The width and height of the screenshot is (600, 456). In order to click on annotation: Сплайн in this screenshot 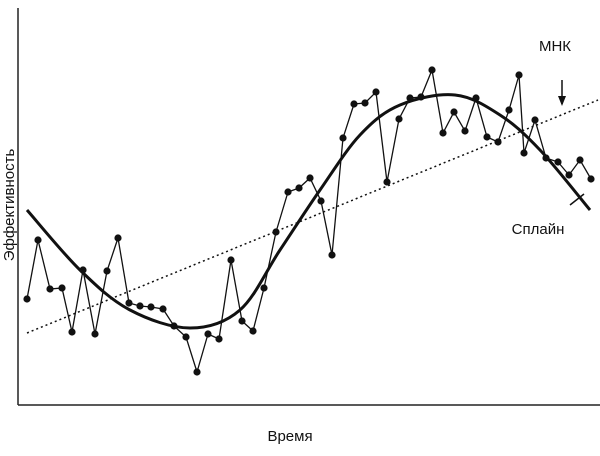, I will do `click(538, 229)`.